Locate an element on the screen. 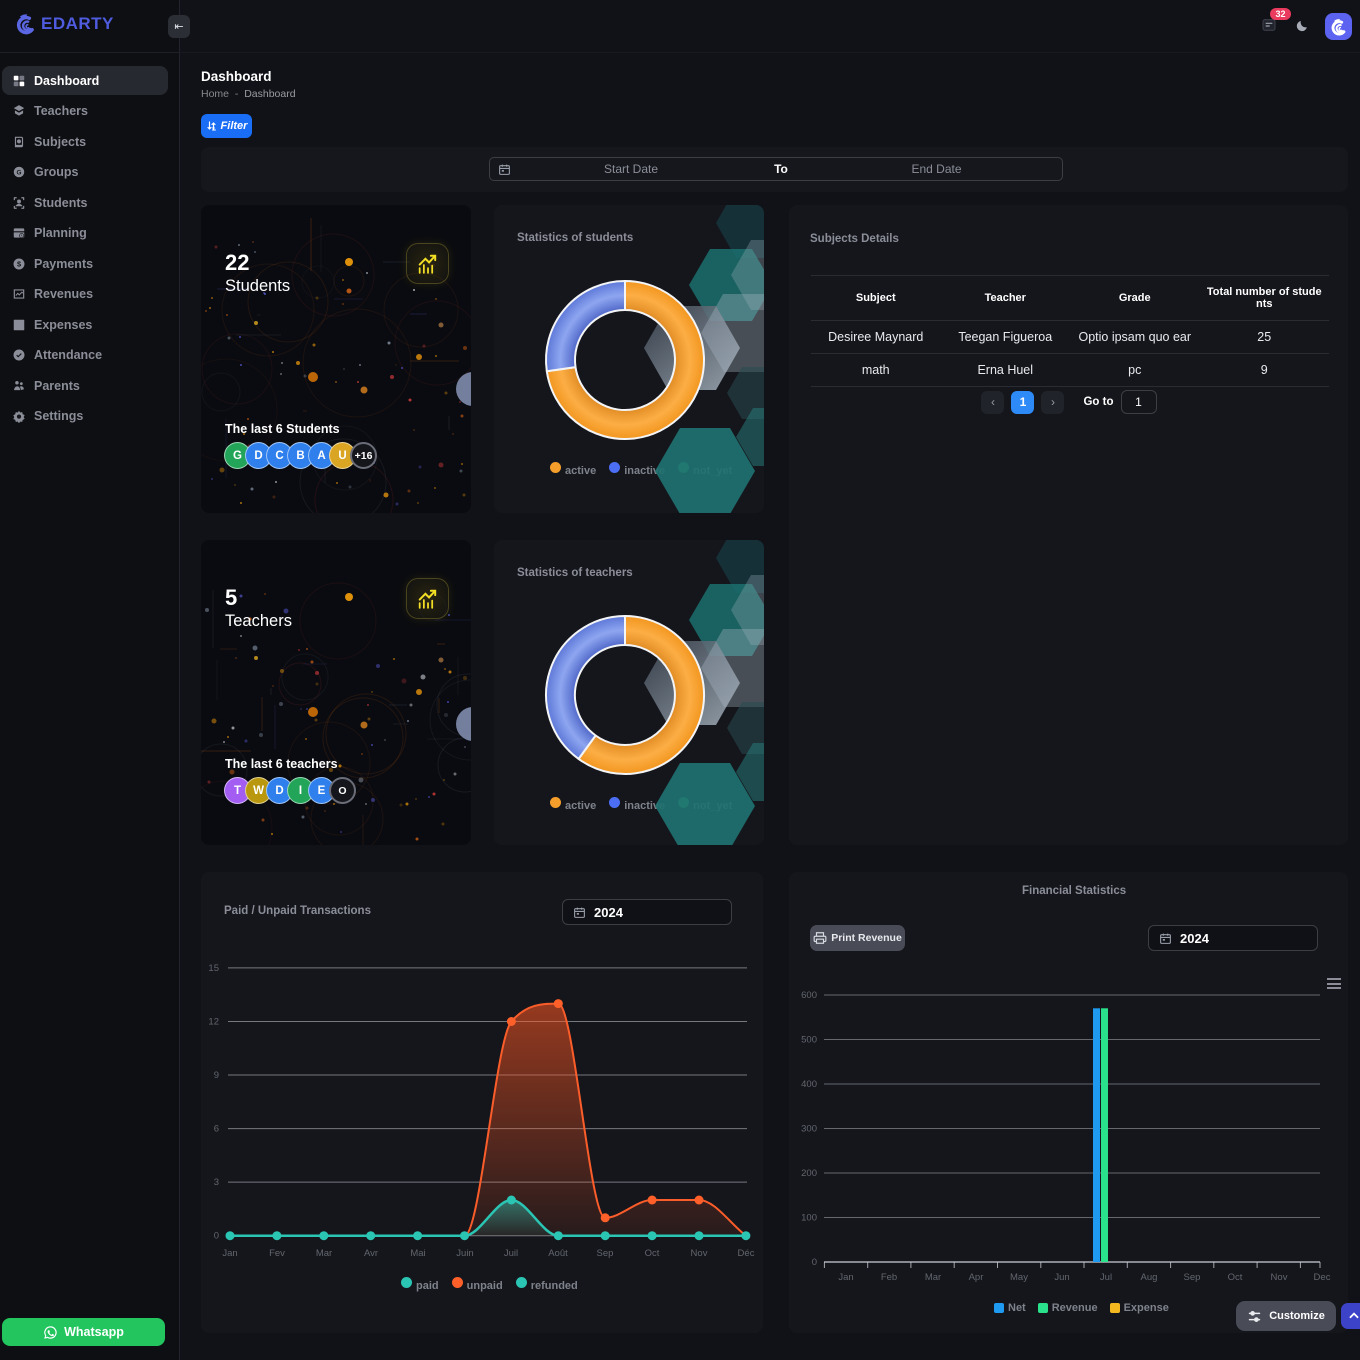  svg-text: Juil is located at coordinates (511, 1253).